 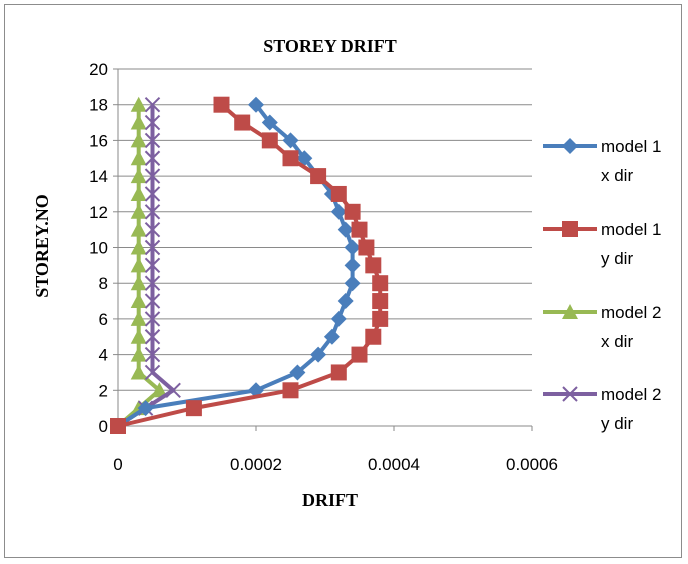 What do you see at coordinates (335, 464) in the screenshot?
I see `x-tick-labels: 0 0.0002 0.0004 0.0006` at bounding box center [335, 464].